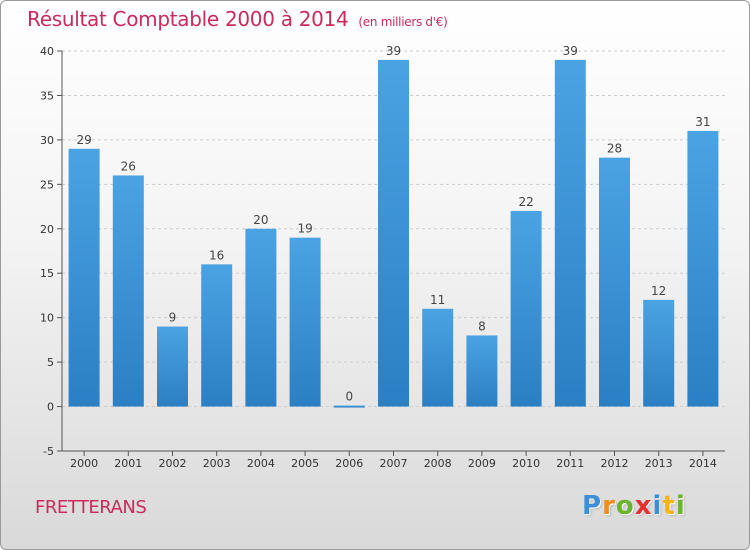 This screenshot has width=750, height=550. I want to click on x-tick-label: 2006, so click(349, 463).